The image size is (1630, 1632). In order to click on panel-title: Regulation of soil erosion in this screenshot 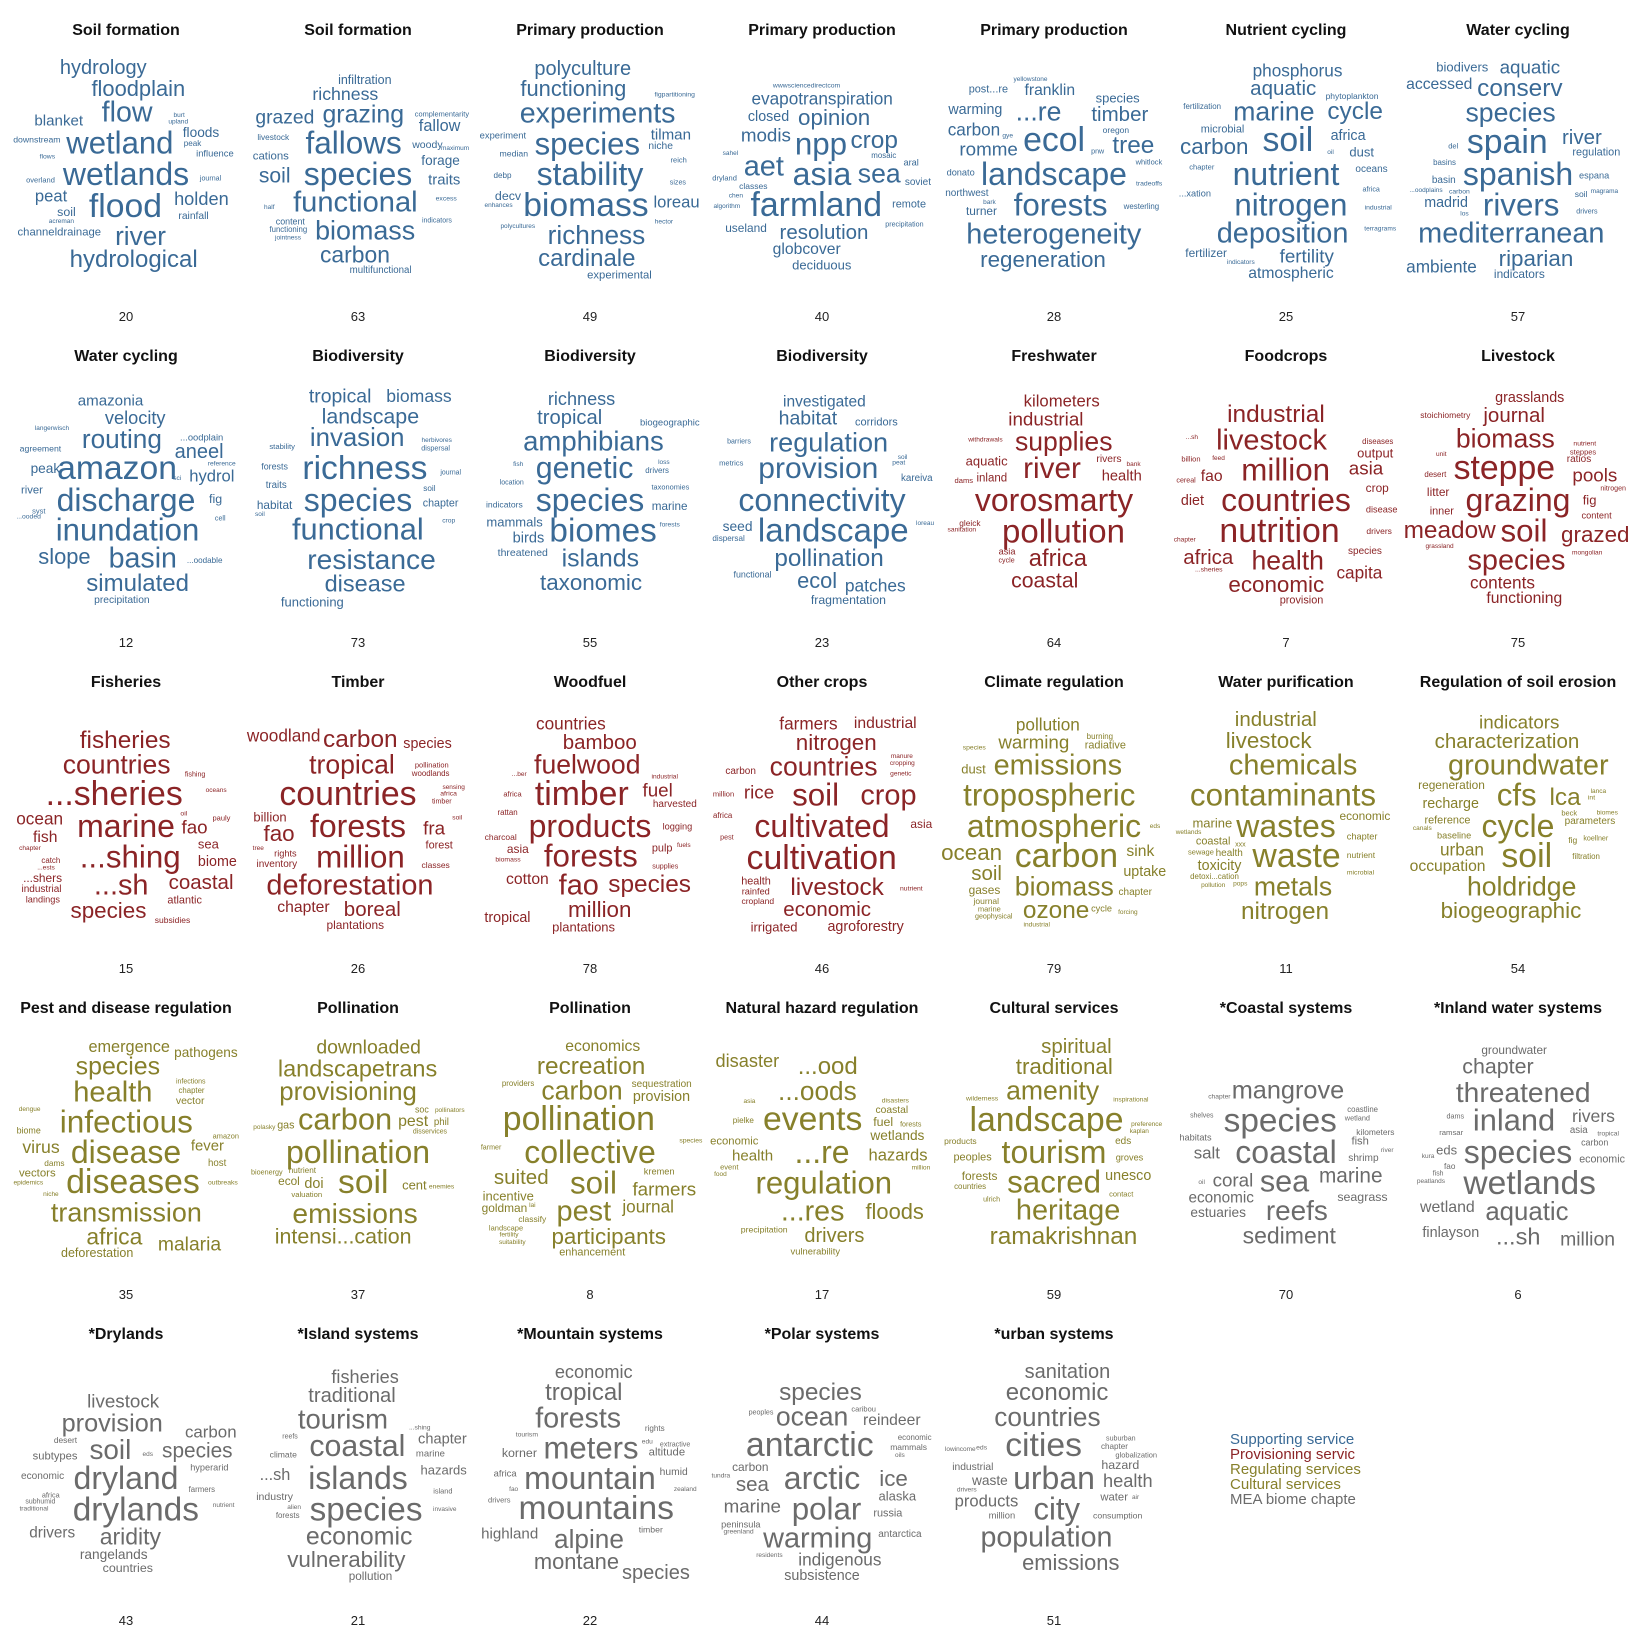, I will do `click(1518, 682)`.